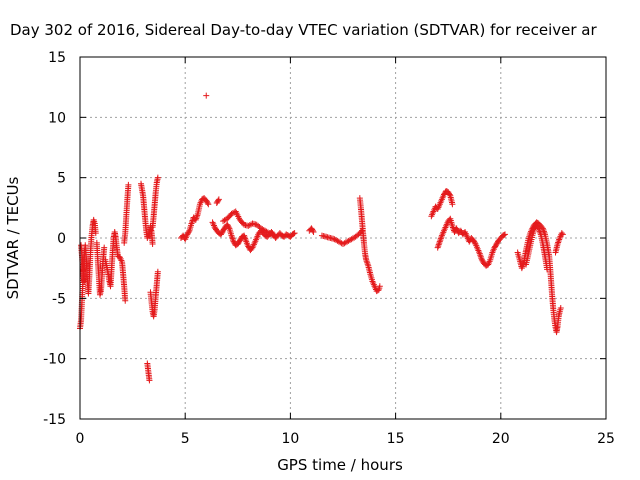 This screenshot has width=640, height=480. Describe the element at coordinates (54, 420) in the screenshot. I see `y-tick-label: -15` at that location.